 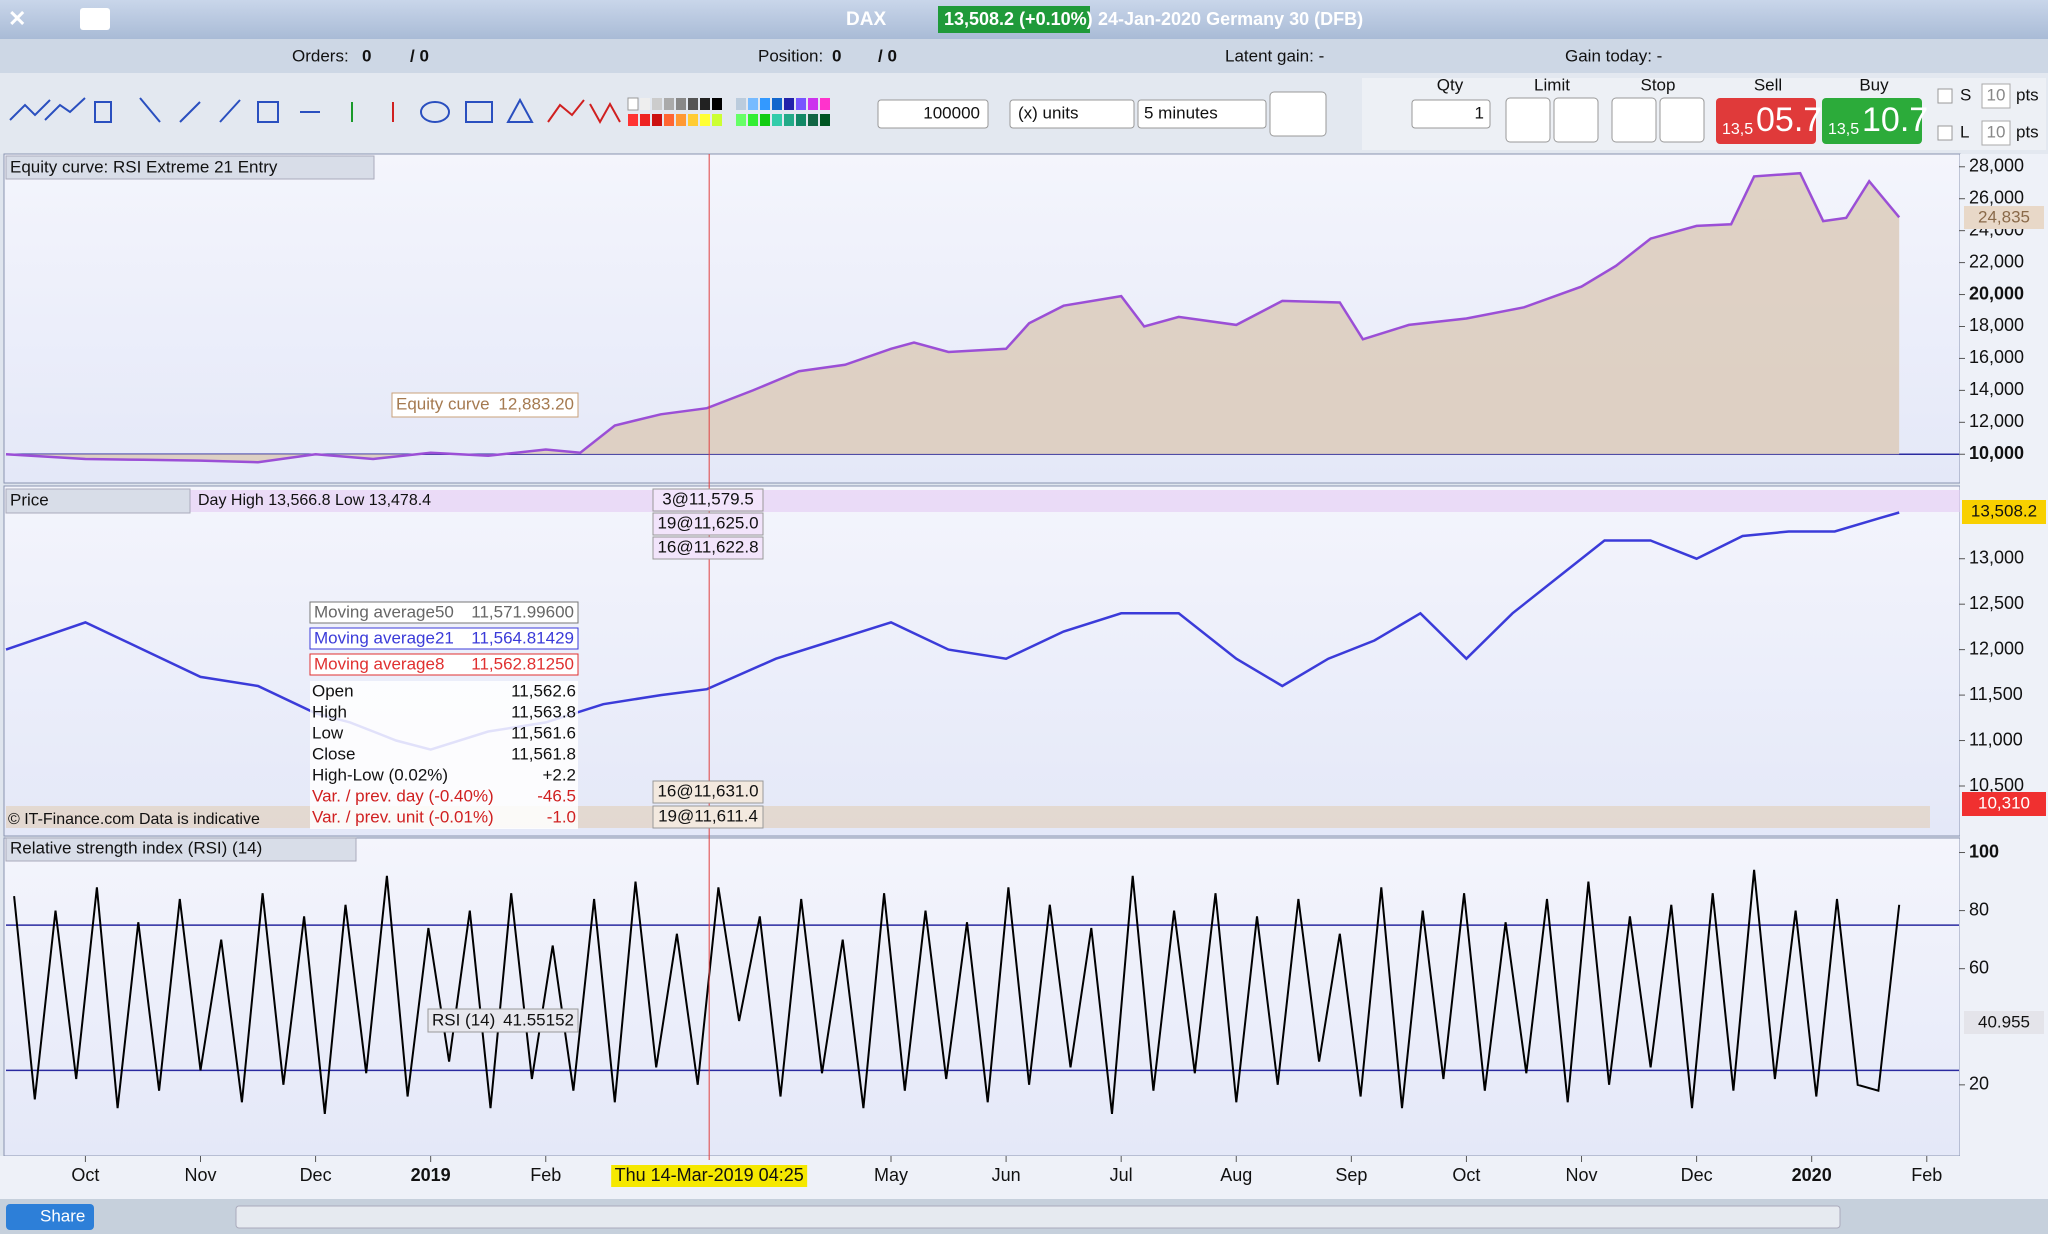 What do you see at coordinates (379, 663) in the screenshot?
I see `legend-name: Moving average8` at bounding box center [379, 663].